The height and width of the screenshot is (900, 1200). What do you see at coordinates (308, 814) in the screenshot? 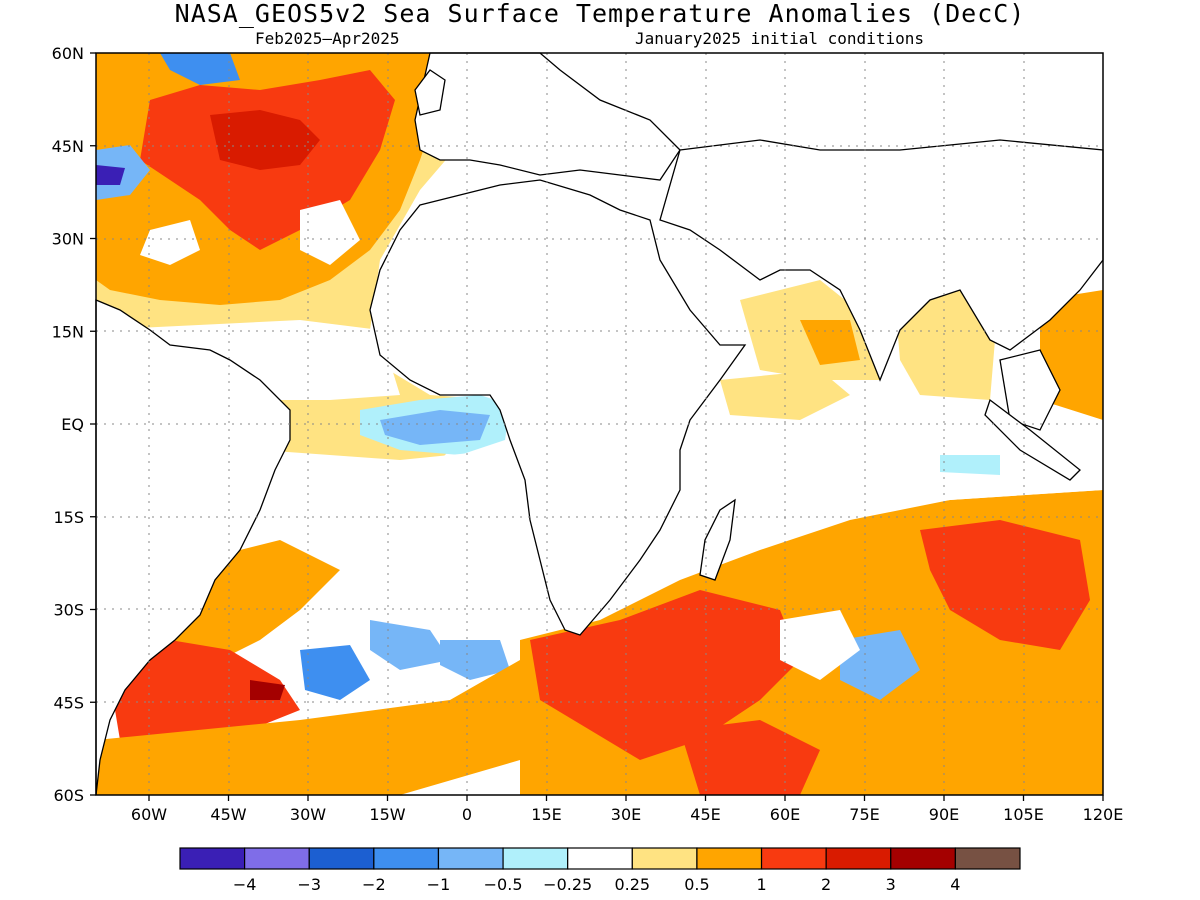
I see `lon-tick-label: 30W` at bounding box center [308, 814].